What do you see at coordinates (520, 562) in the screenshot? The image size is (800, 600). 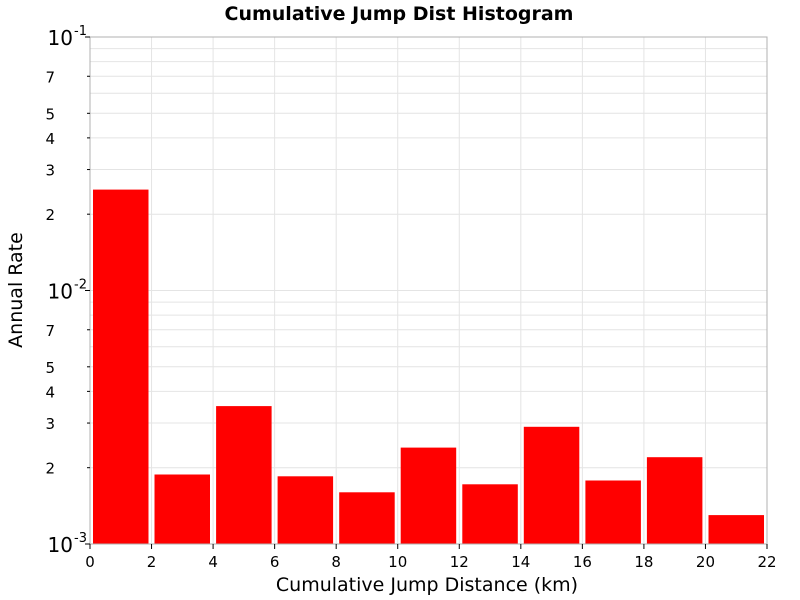 I see `x-tick-label: 14` at bounding box center [520, 562].